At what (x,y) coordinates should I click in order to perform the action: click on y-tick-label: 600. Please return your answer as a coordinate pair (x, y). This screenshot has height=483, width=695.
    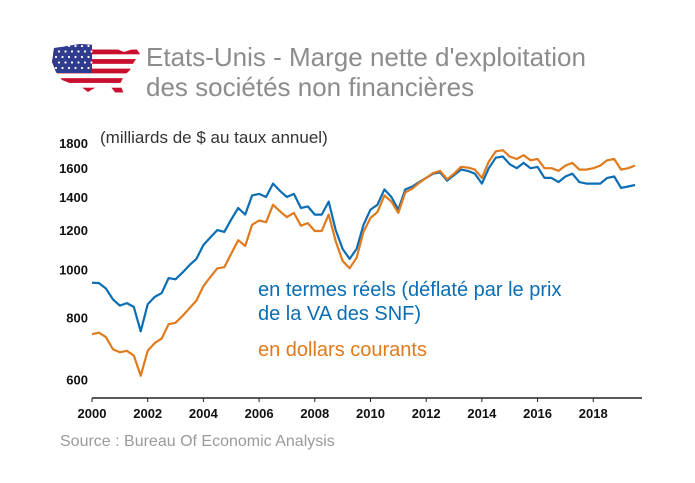
    Looking at the image, I should click on (77, 379).